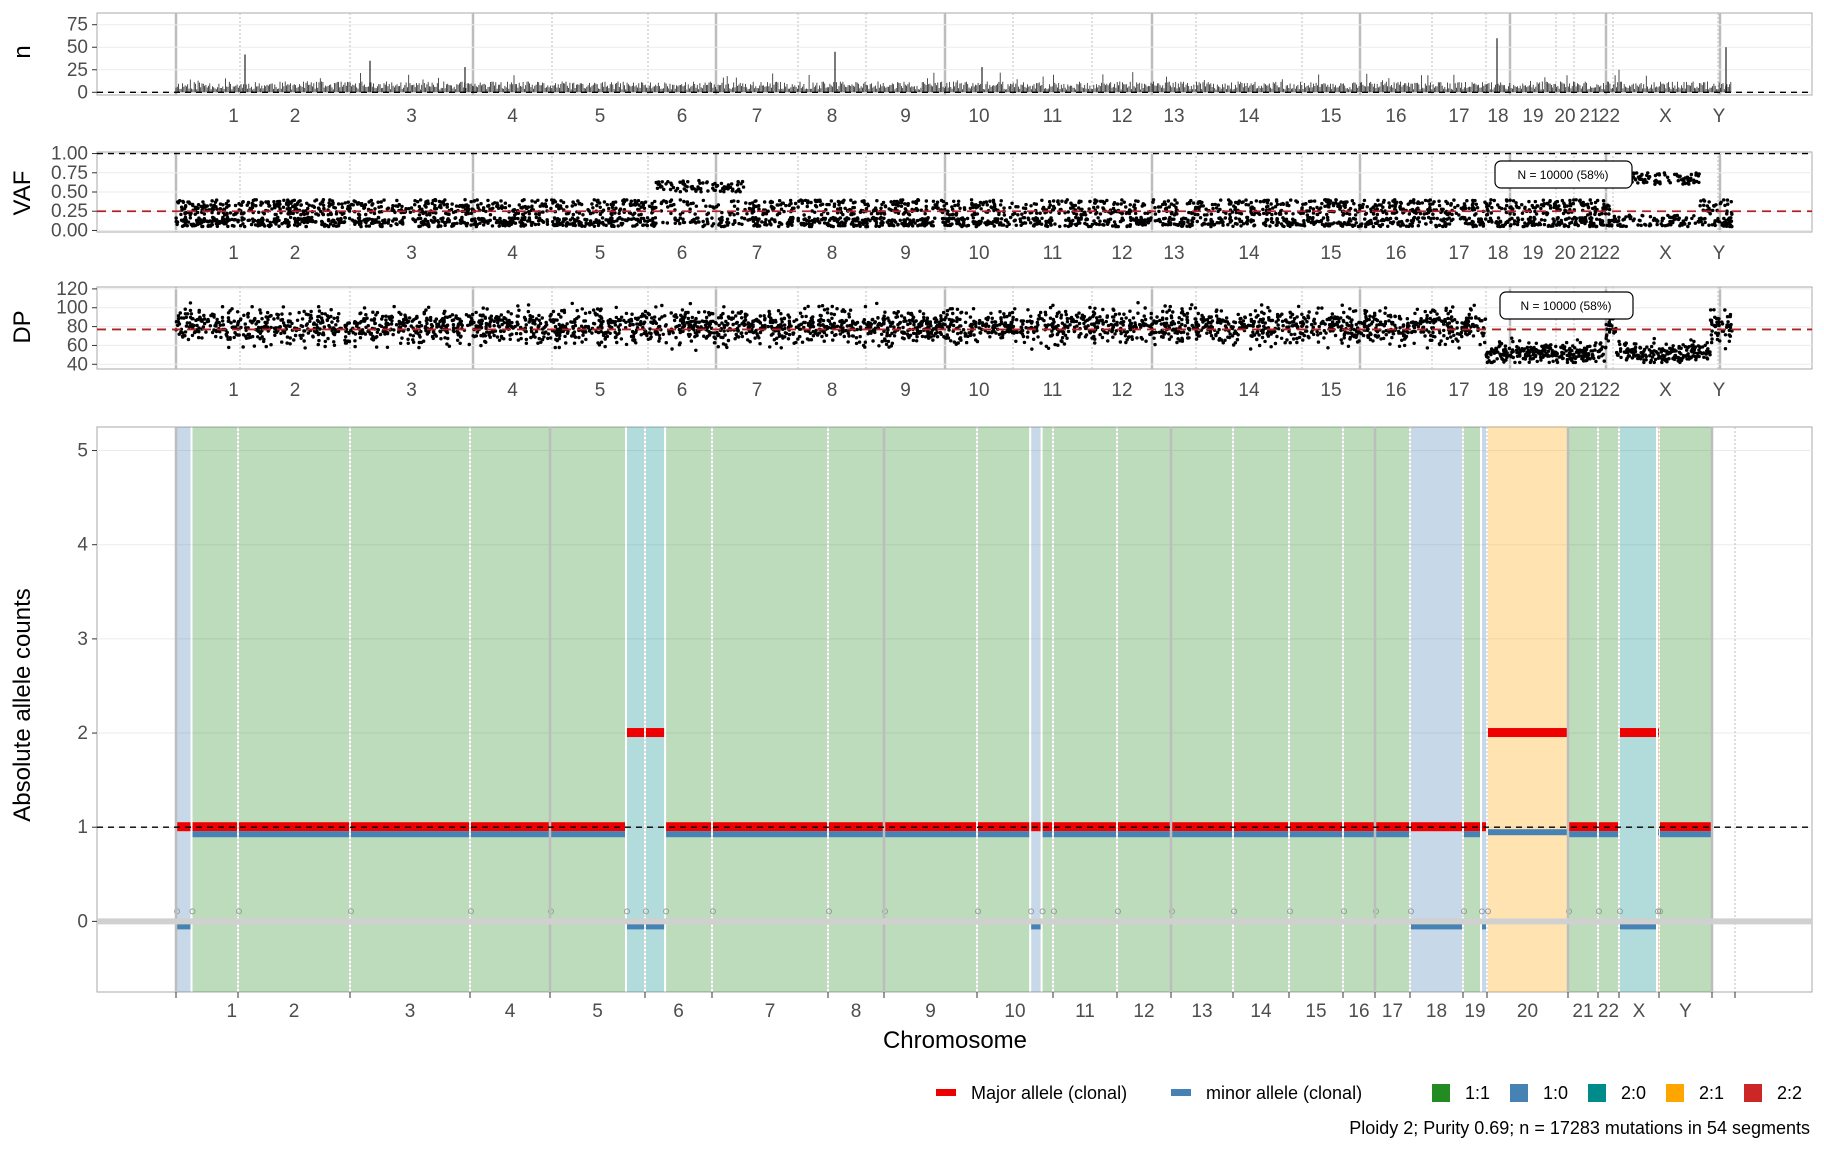 This screenshot has height=1152, width=1824. What do you see at coordinates (682, 253) in the screenshot?
I see `chromosome-label-6: 6` at bounding box center [682, 253].